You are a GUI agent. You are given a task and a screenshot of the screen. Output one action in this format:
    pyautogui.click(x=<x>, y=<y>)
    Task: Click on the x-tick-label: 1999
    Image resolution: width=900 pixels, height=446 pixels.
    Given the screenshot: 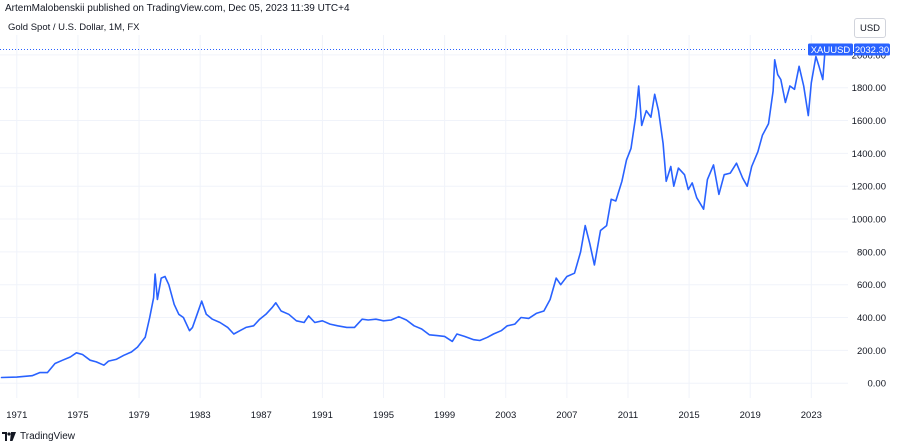 What is the action you would take?
    pyautogui.click(x=444, y=415)
    